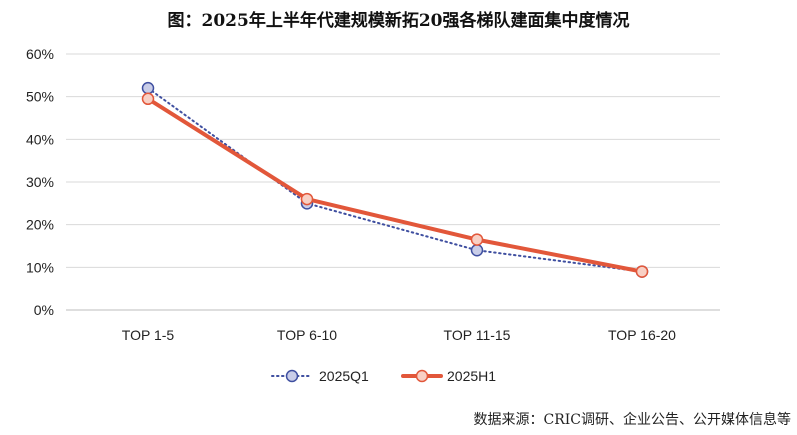 This screenshot has width=797, height=435. Describe the element at coordinates (632, 420) in the screenshot. I see `source-note: 数据来源：CRIC调研、企业公告、公开媒体信息等` at that location.